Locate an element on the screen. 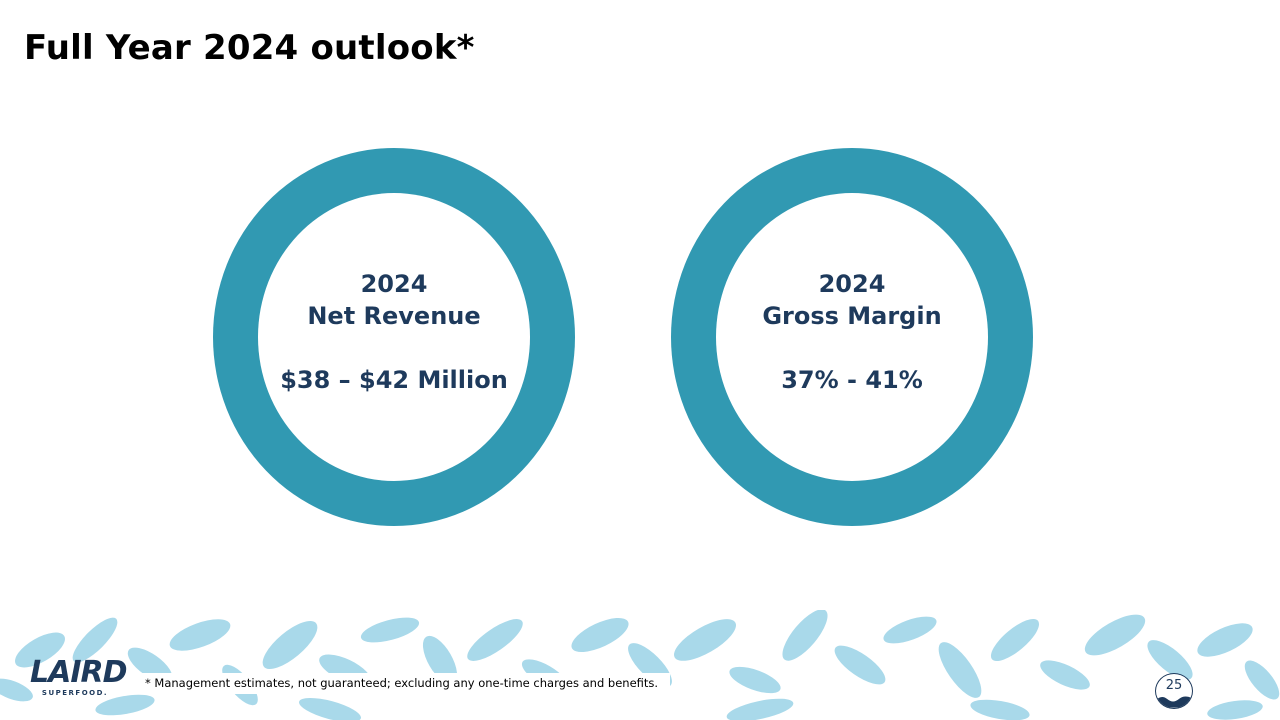  wave-icon is located at coordinates (1174, 702).